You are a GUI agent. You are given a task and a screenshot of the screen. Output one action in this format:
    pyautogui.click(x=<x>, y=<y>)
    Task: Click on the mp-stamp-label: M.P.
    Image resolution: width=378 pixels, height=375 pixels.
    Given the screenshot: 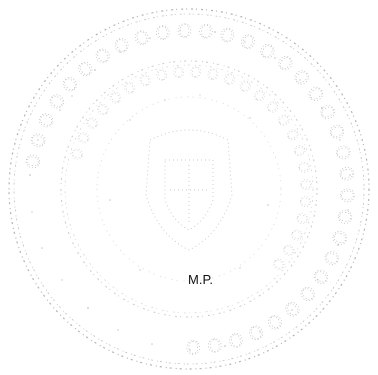 What is the action you would take?
    pyautogui.click(x=201, y=279)
    